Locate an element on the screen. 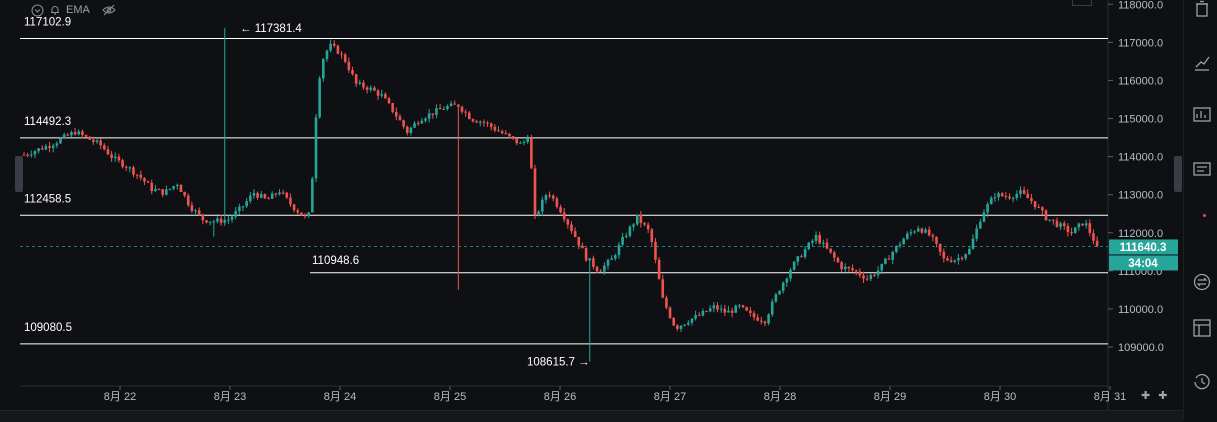 The width and height of the screenshot is (1217, 422). level-label: 110948.6 is located at coordinates (335, 261).